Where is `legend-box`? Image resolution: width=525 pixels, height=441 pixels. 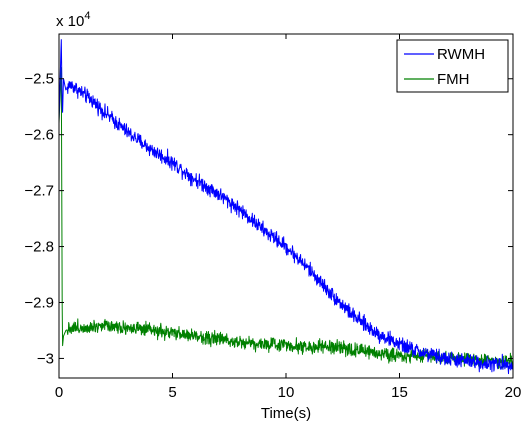
legend-box is located at coordinates (452, 66).